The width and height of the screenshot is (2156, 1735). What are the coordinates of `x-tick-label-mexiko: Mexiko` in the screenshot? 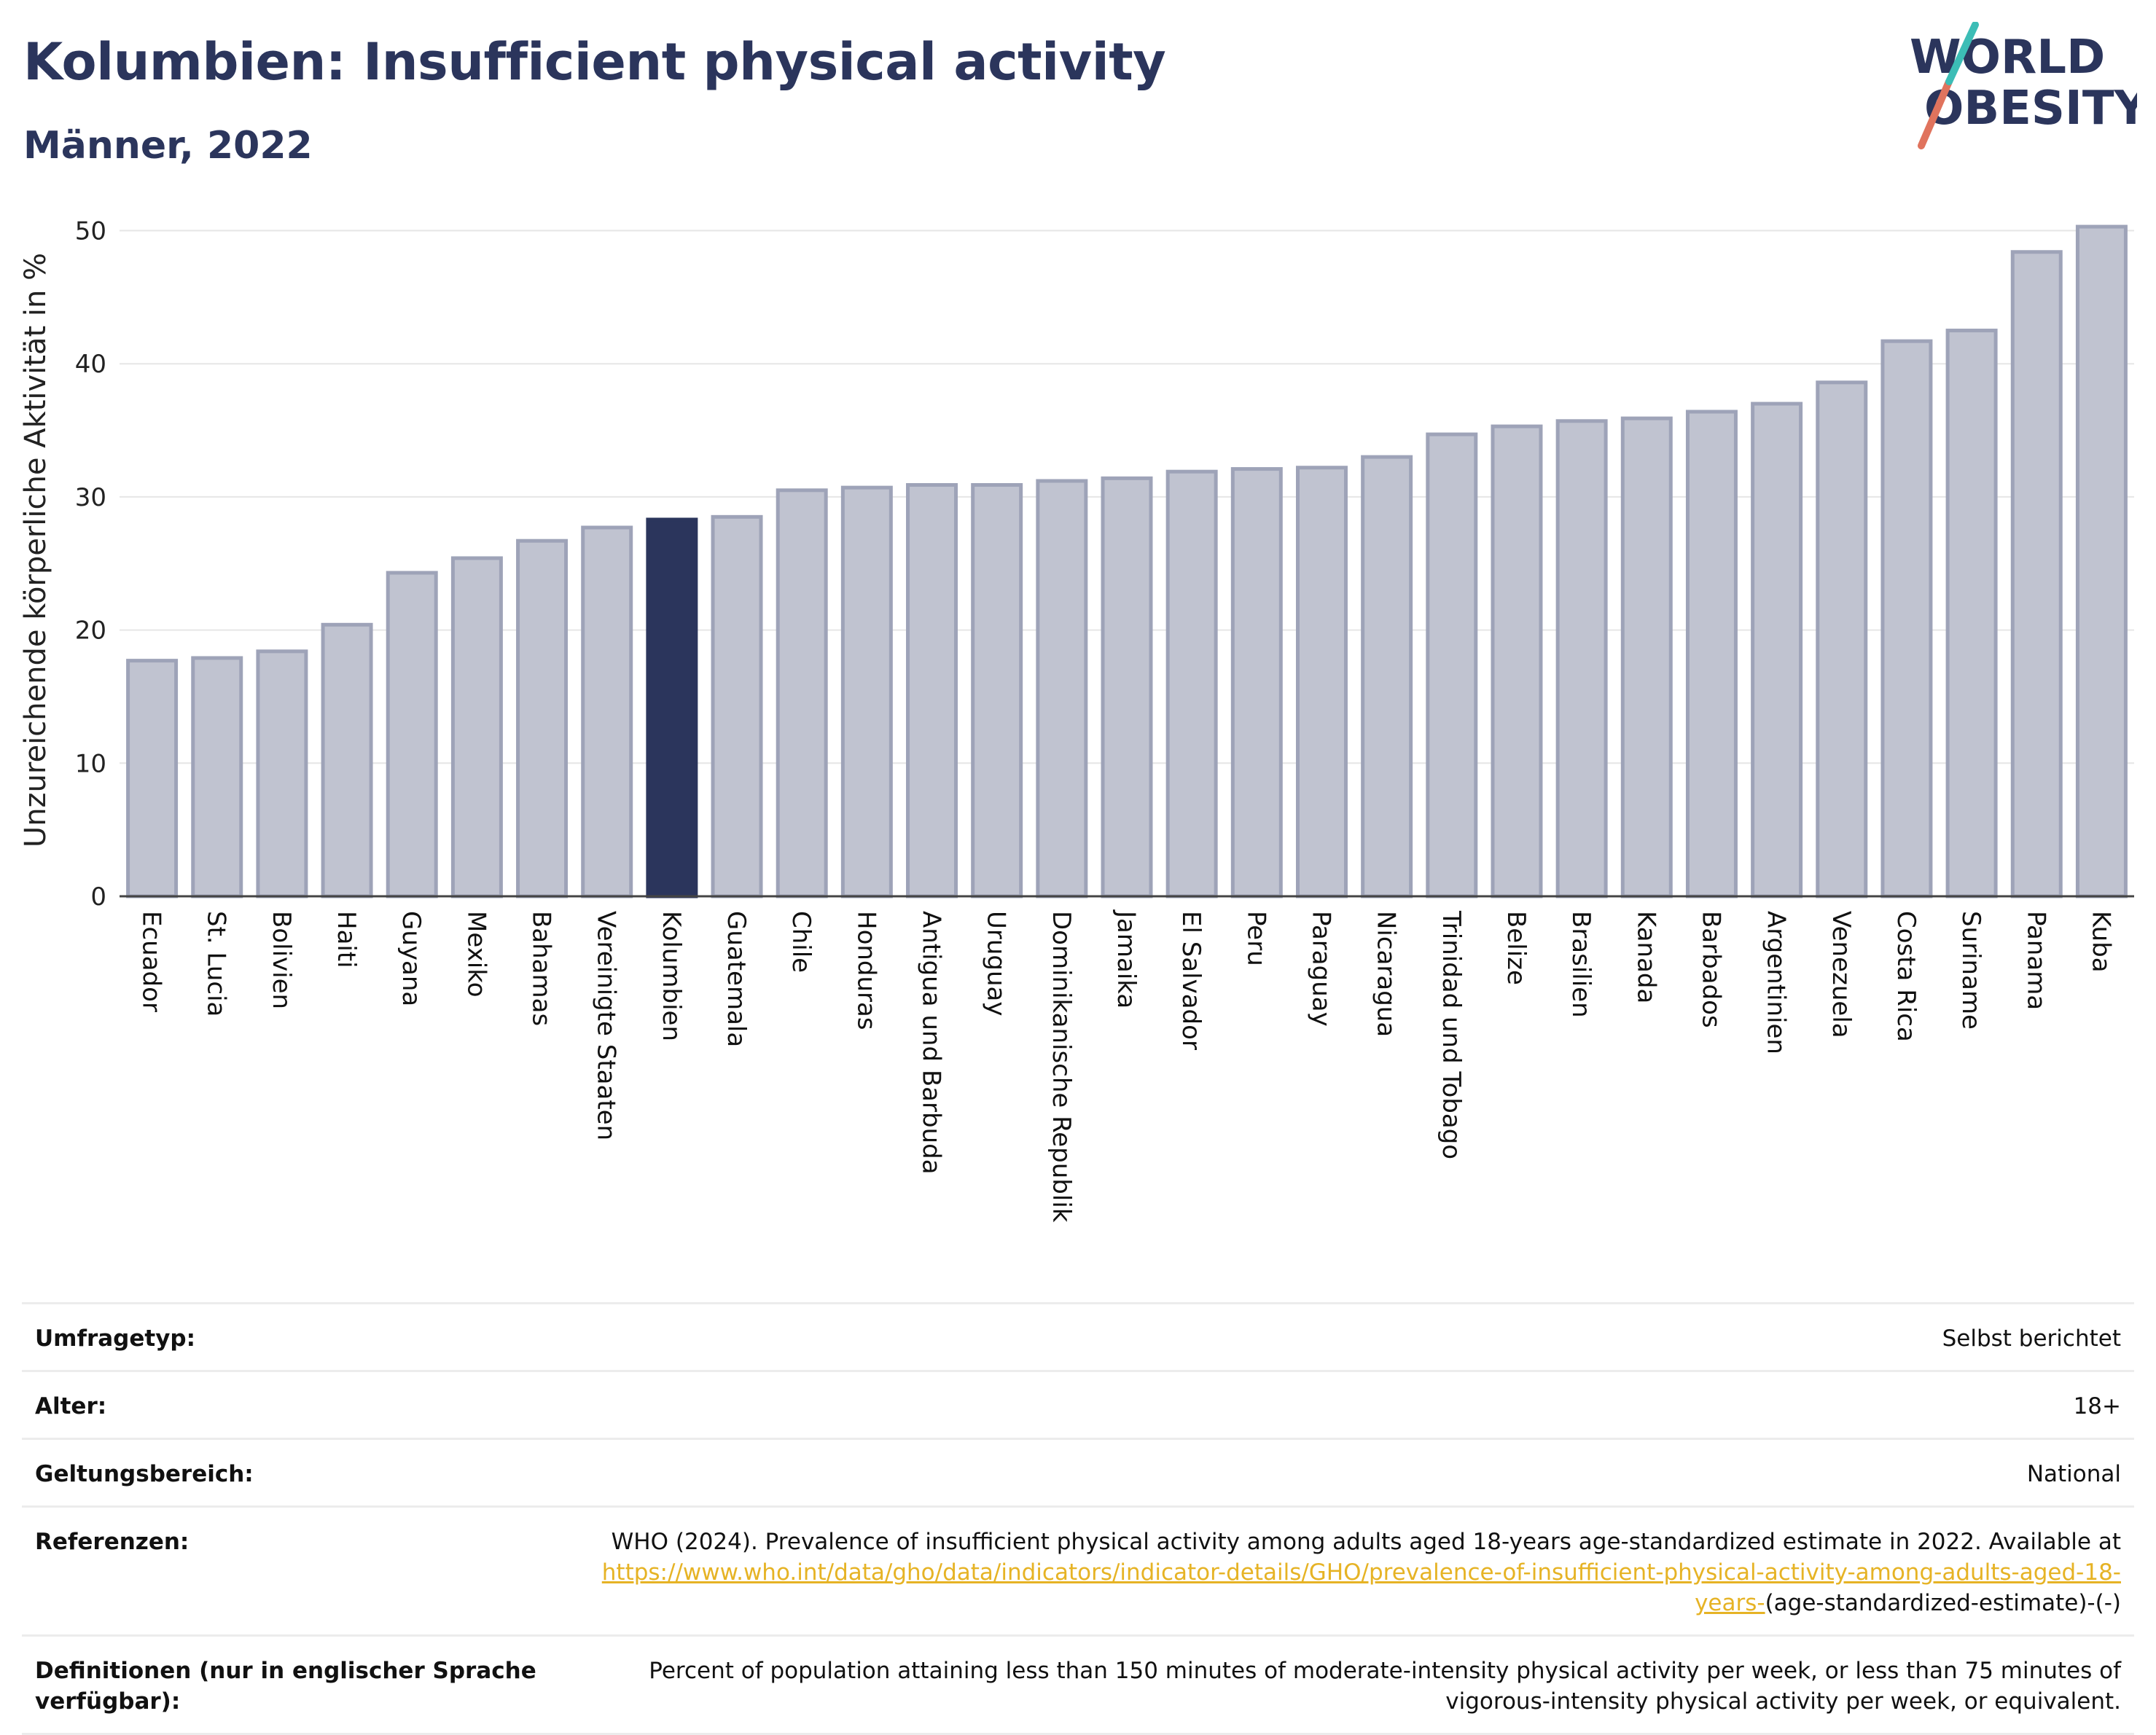 It's located at (476, 954).